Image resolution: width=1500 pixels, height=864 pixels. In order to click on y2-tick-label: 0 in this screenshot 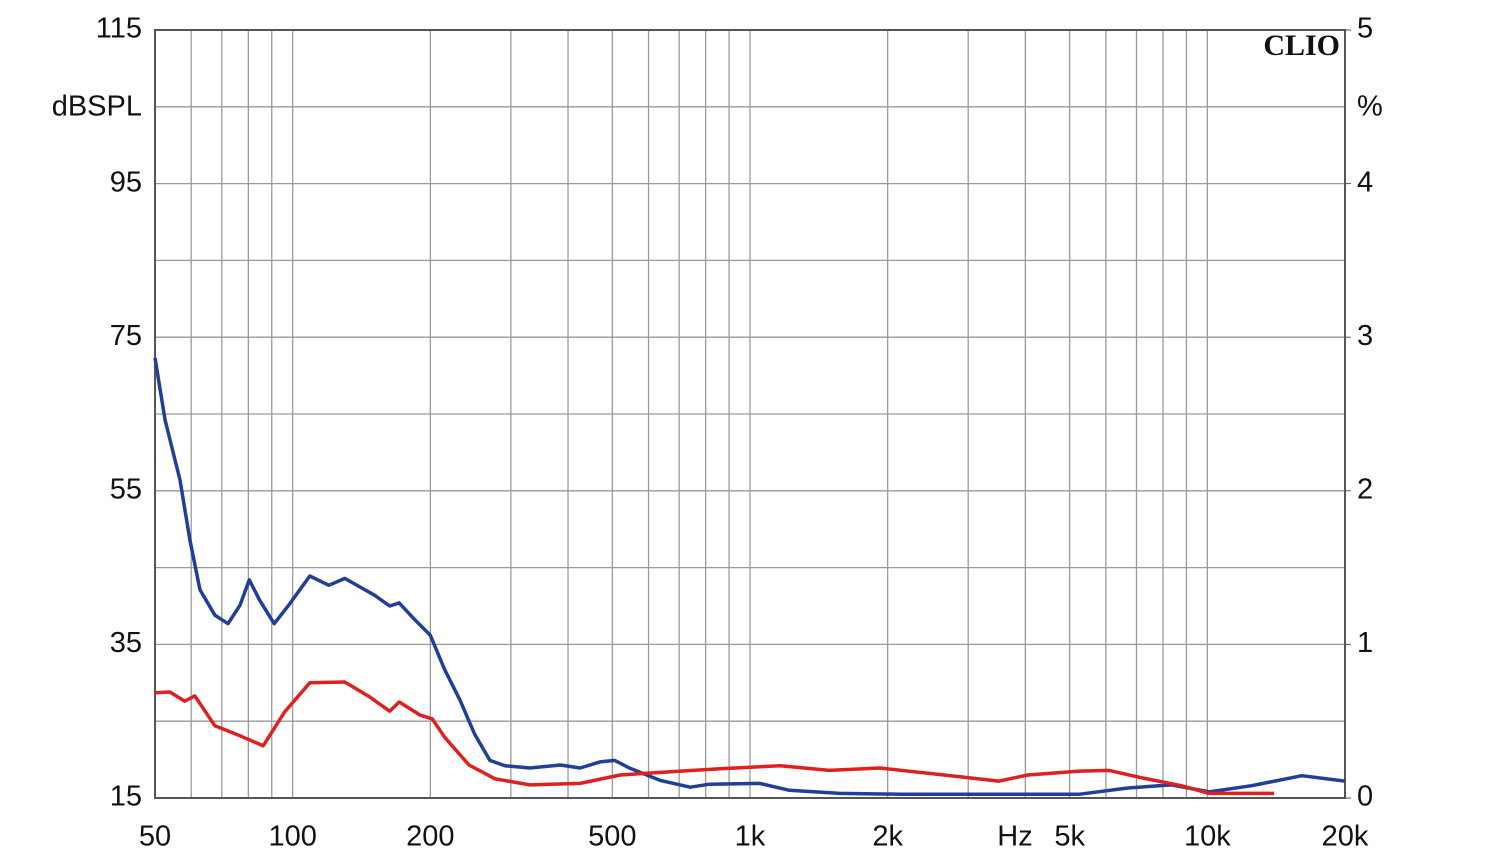, I will do `click(1365, 797)`.